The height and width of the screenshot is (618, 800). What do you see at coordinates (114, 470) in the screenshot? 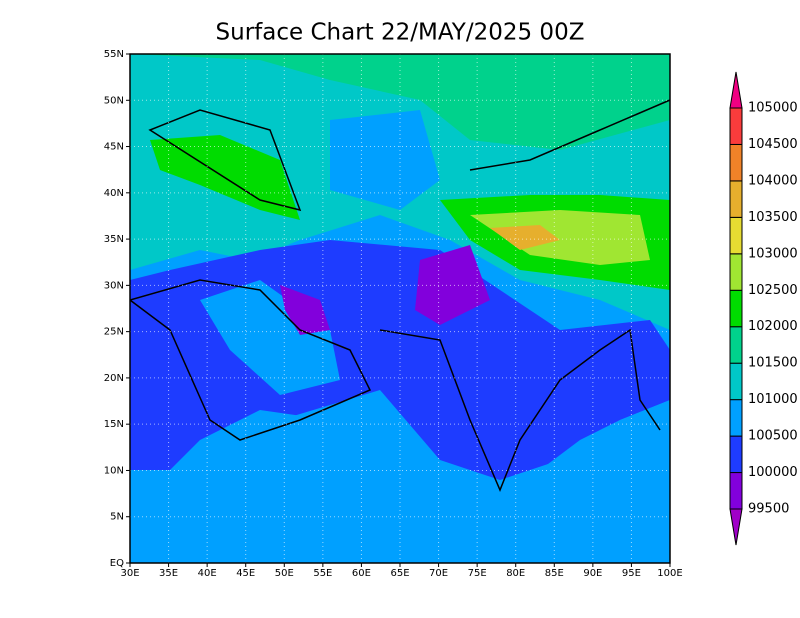
I see `lat-tick-label: 10N` at bounding box center [114, 470].